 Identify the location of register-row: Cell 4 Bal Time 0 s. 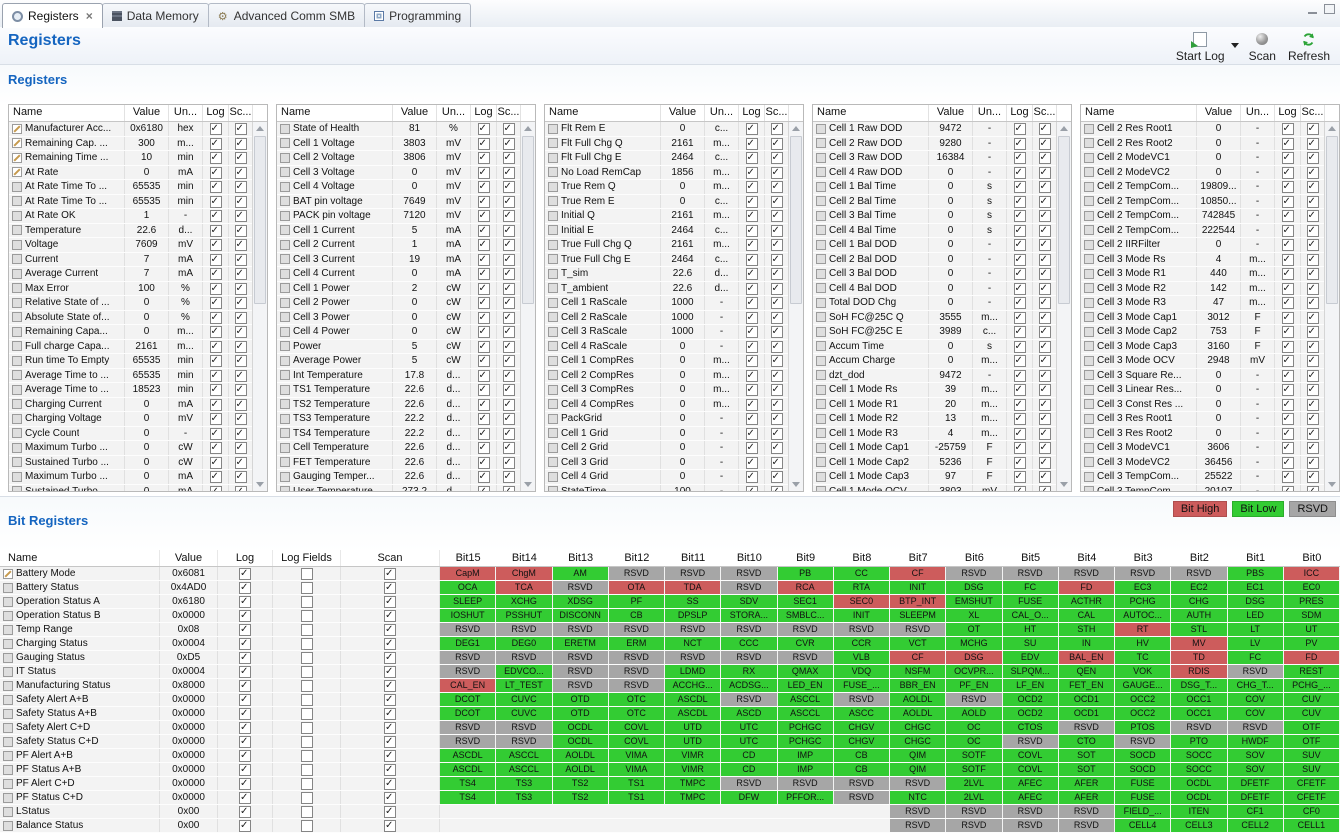
(935, 230).